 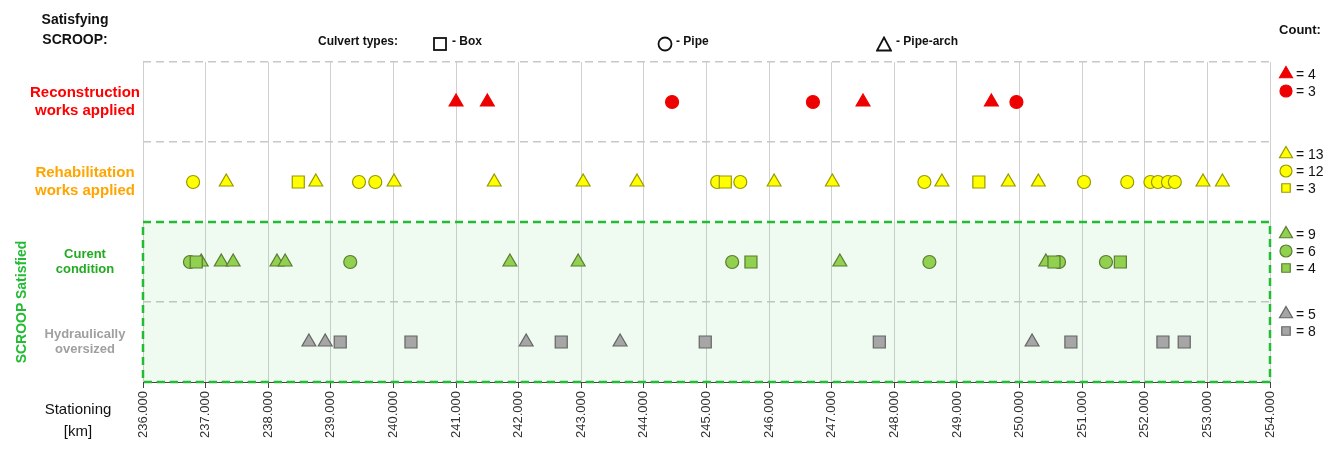 What do you see at coordinates (893, 414) in the screenshot?
I see `x-tick-label: 248.000` at bounding box center [893, 414].